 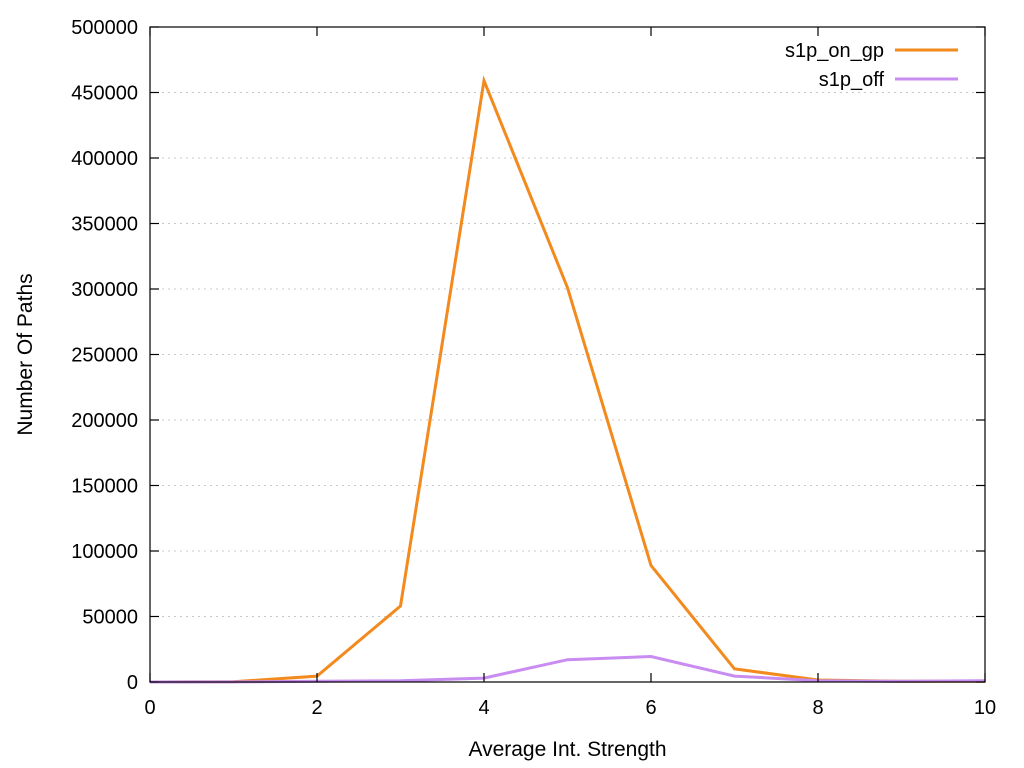 What do you see at coordinates (483, 708) in the screenshot?
I see `x-tick-label: 4` at bounding box center [483, 708].